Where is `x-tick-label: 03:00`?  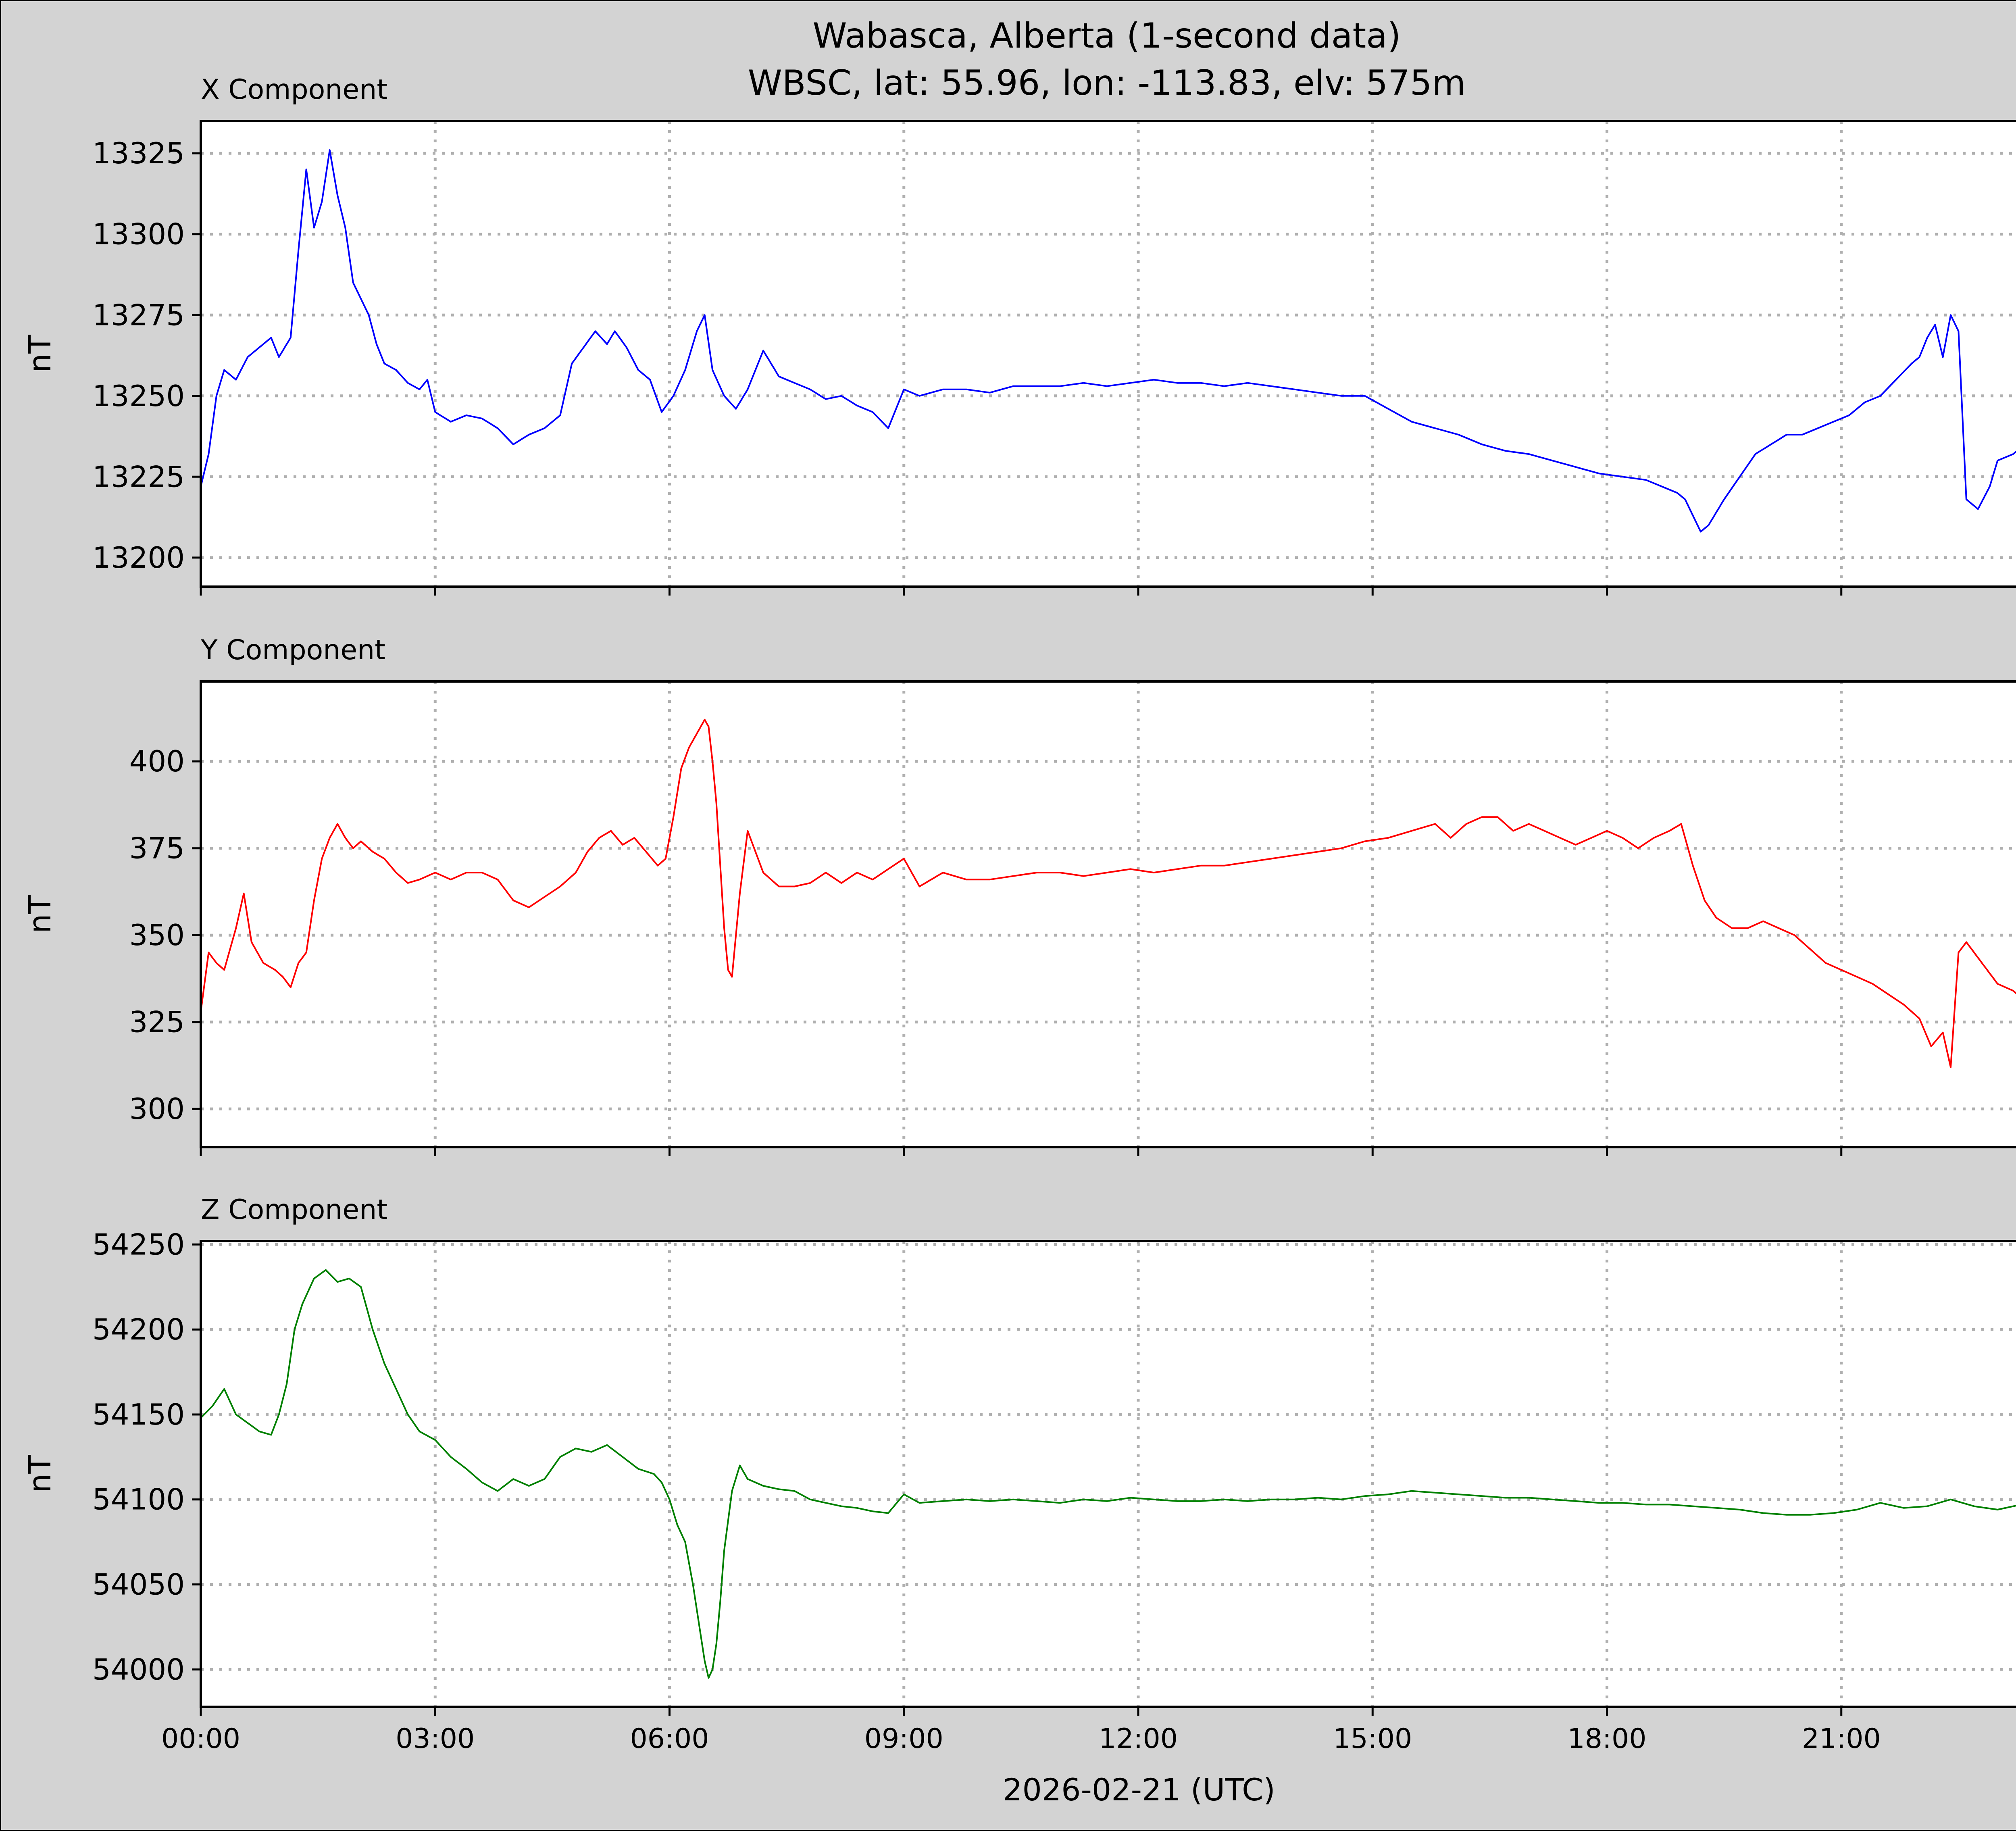 x-tick-label: 03:00 is located at coordinates (435, 1739).